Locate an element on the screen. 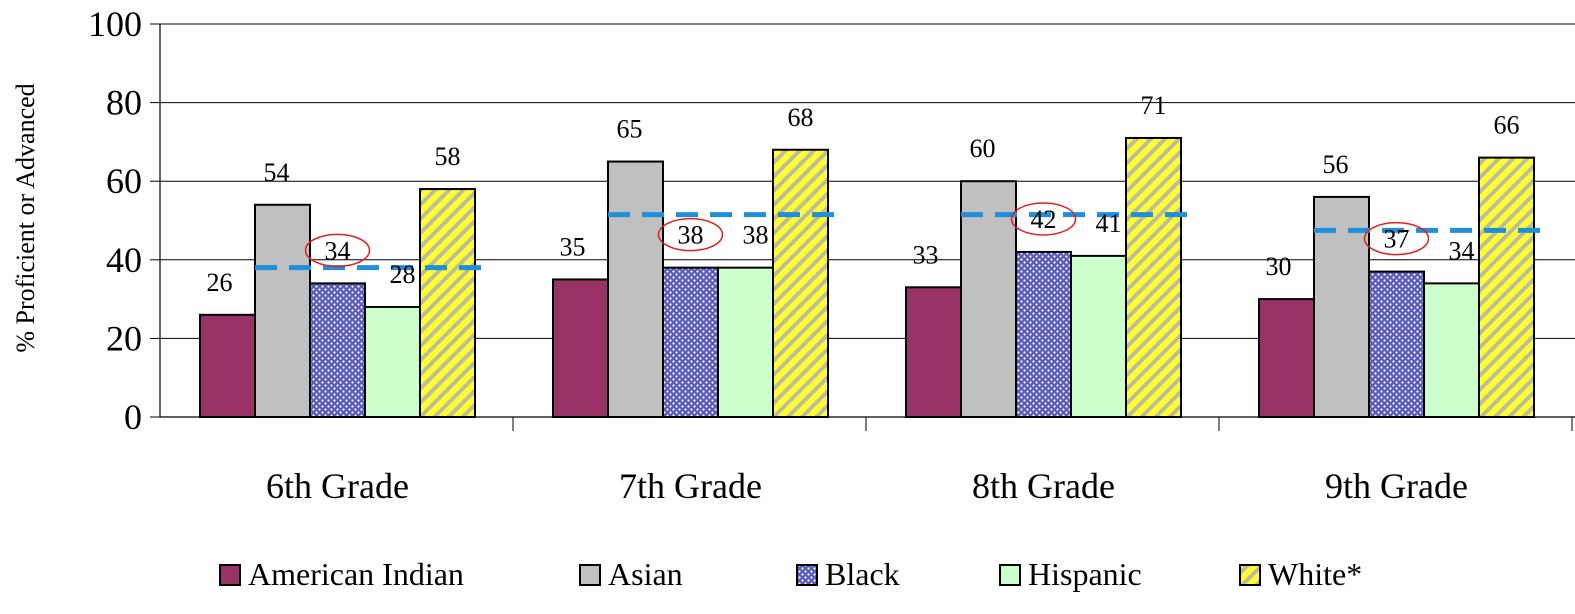 Image resolution: width=1575 pixels, height=614 pixels. legend-label: White* is located at coordinates (1315, 574).